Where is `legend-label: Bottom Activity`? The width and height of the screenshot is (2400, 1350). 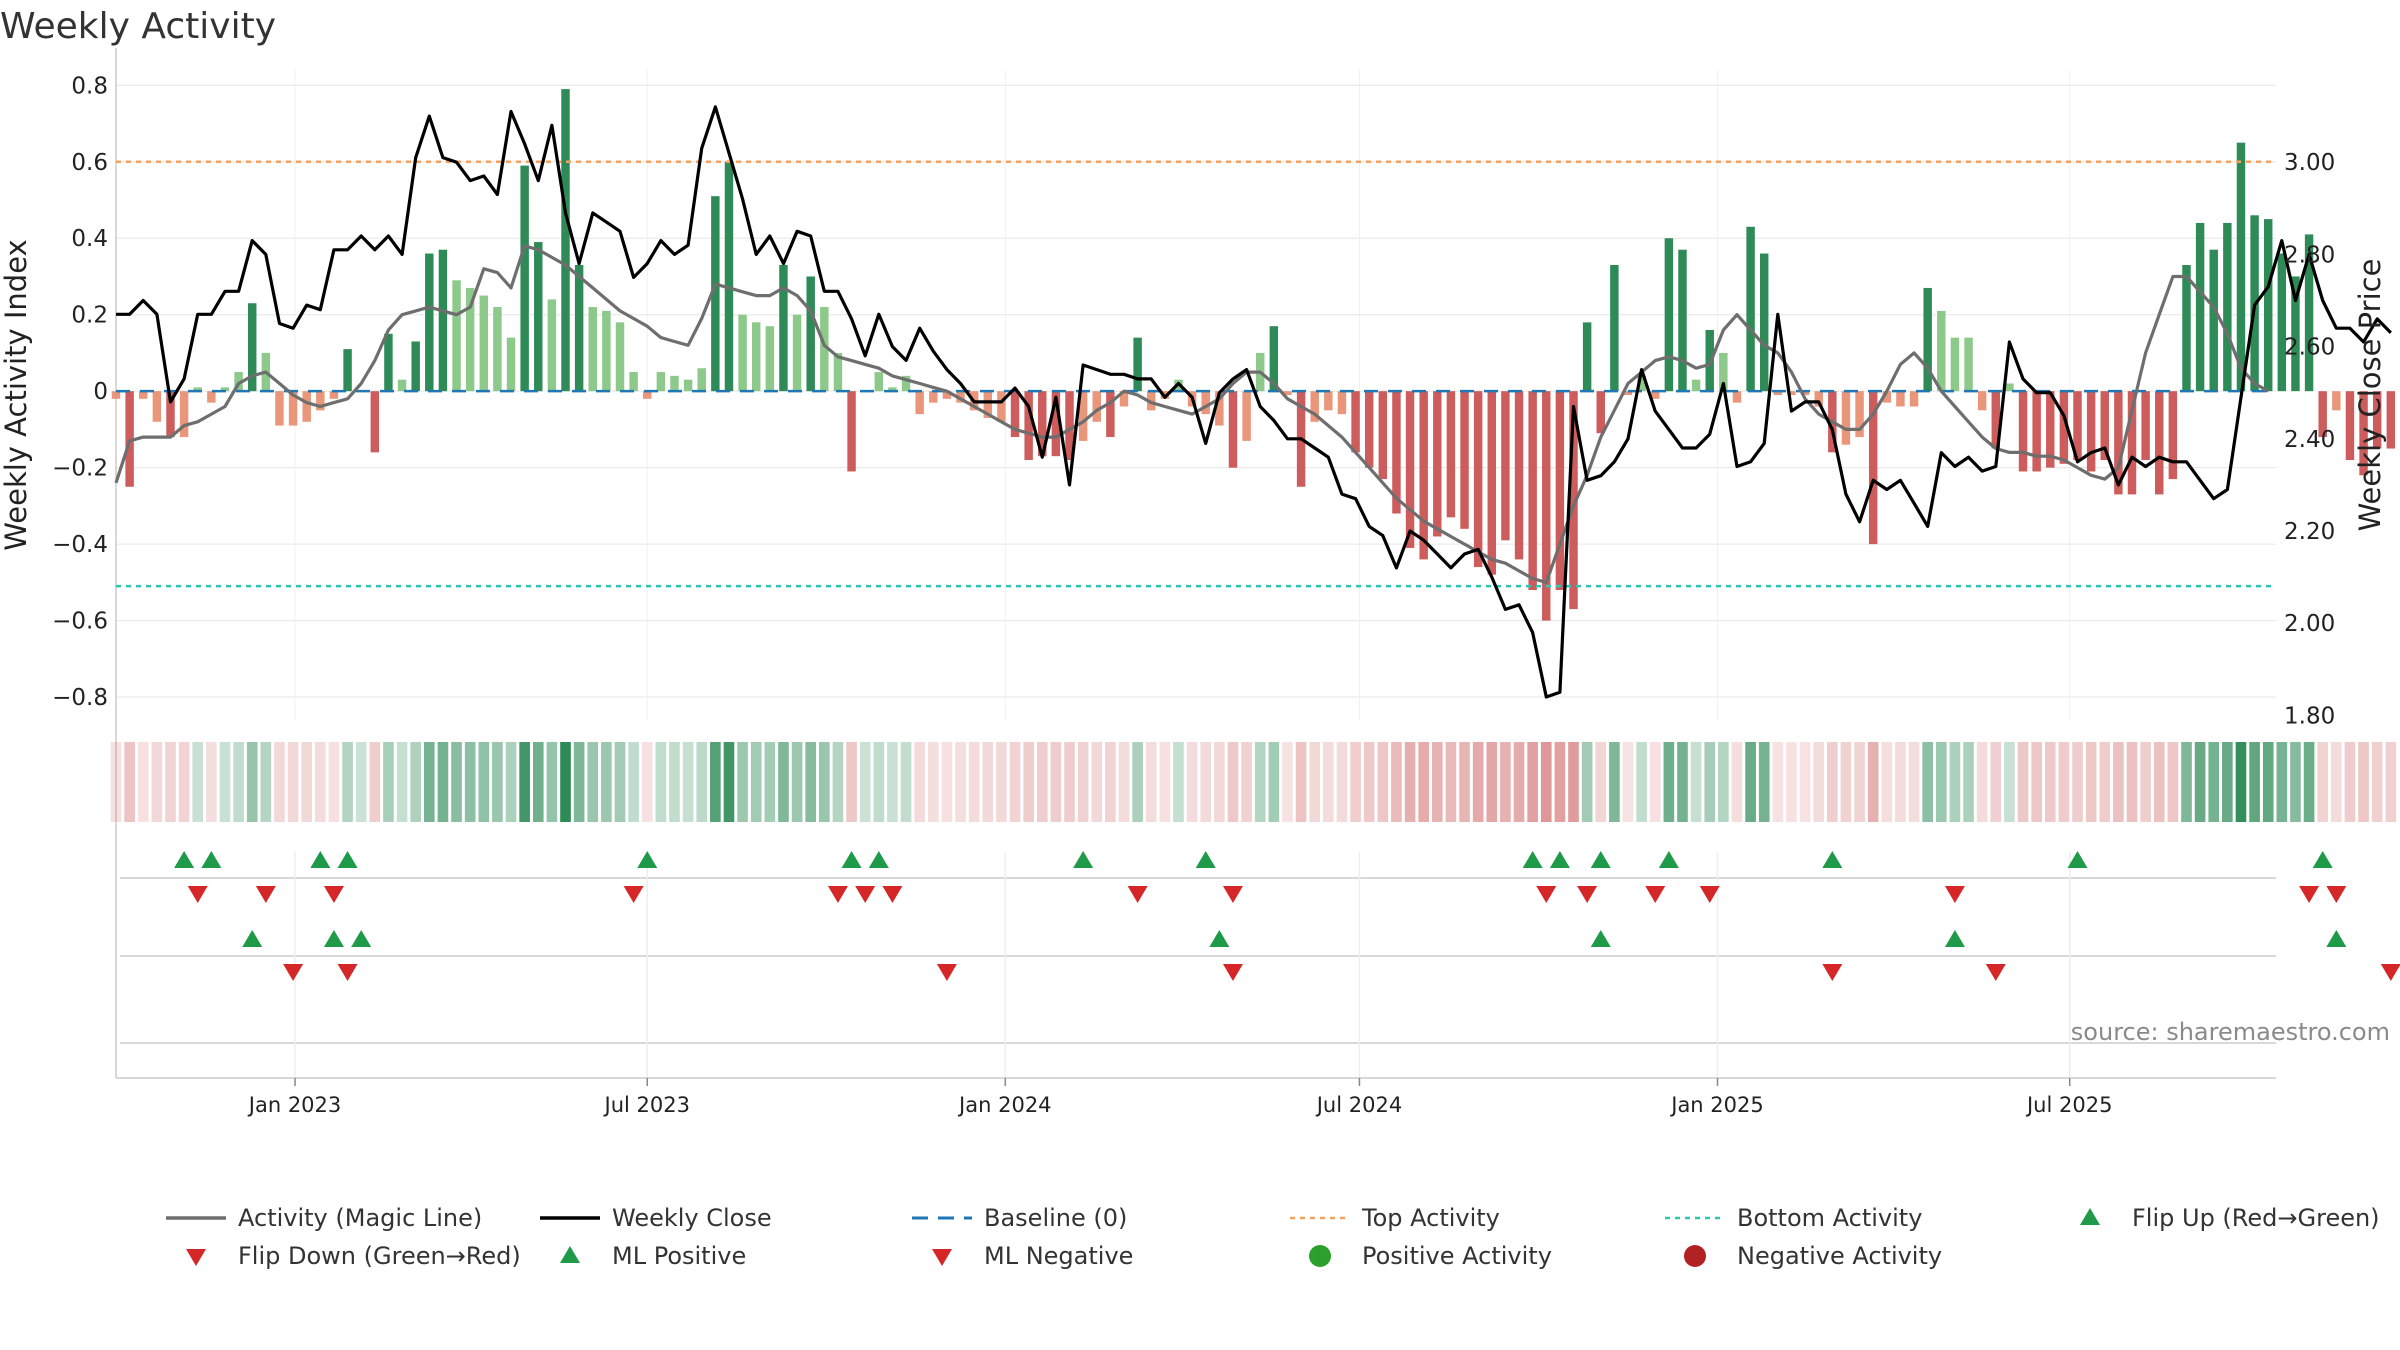 legend-label: Bottom Activity is located at coordinates (1829, 1218).